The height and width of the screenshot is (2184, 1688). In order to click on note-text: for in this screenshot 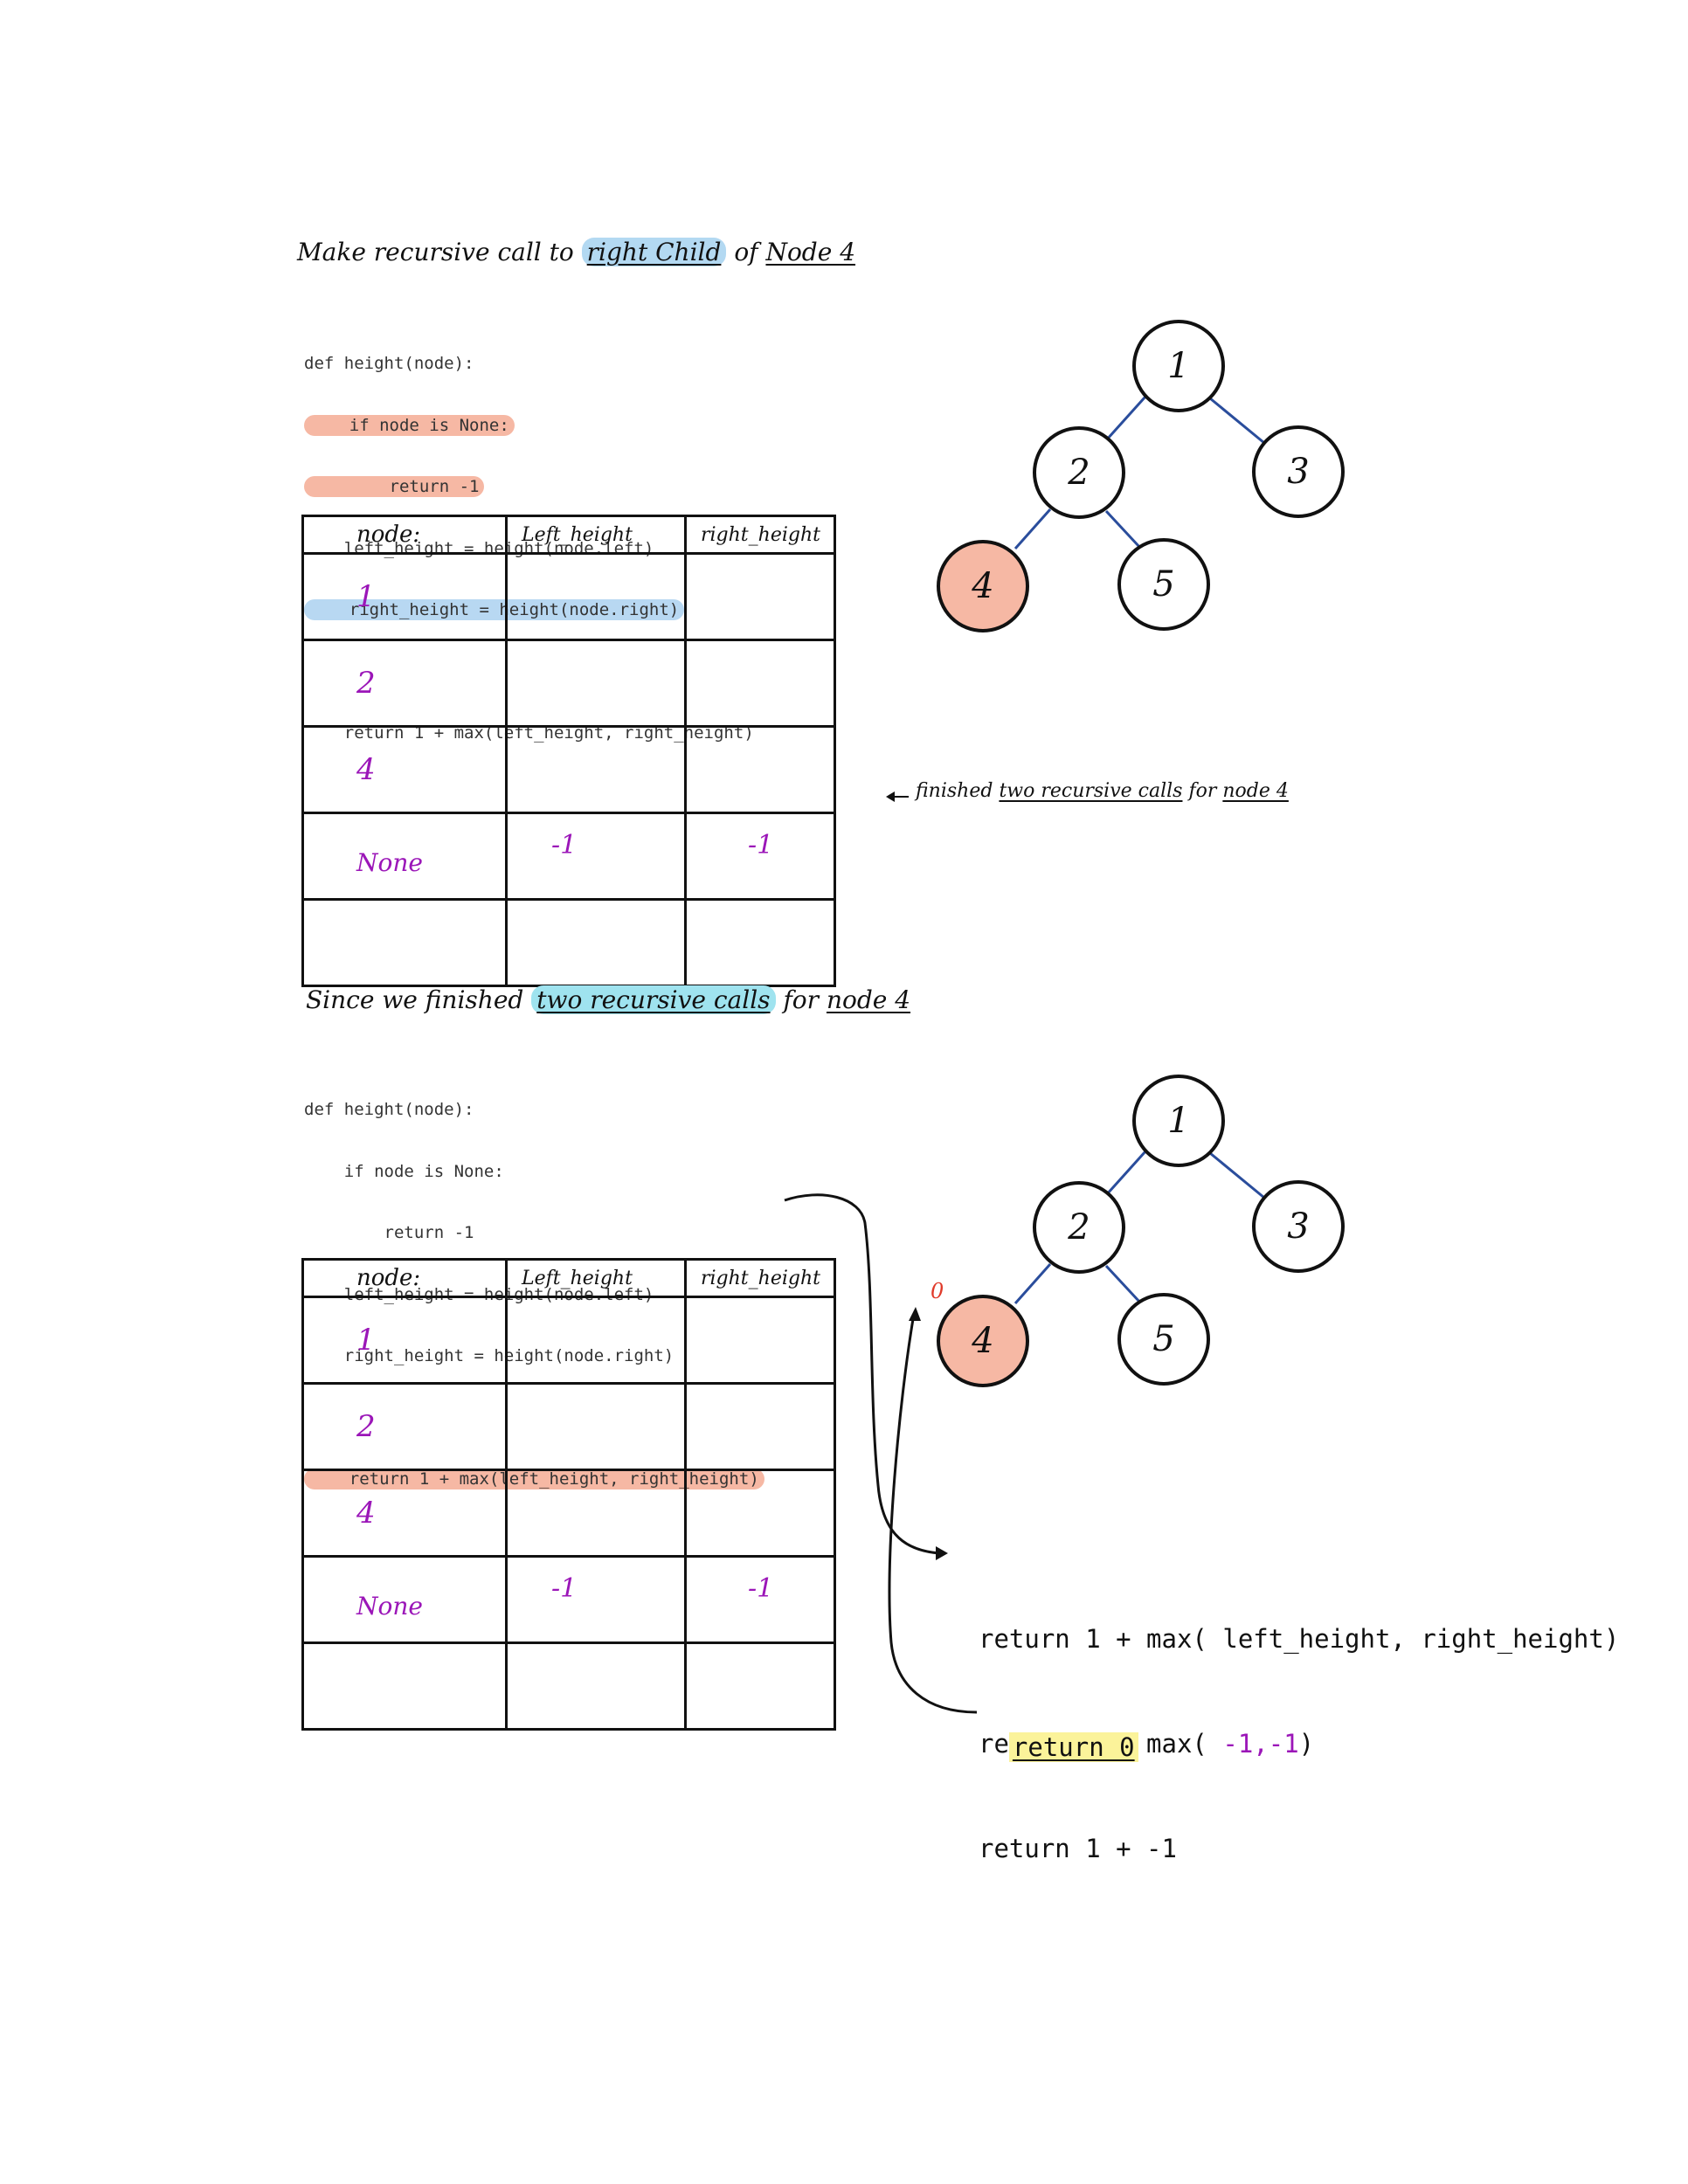, I will do `click(1202, 791)`.